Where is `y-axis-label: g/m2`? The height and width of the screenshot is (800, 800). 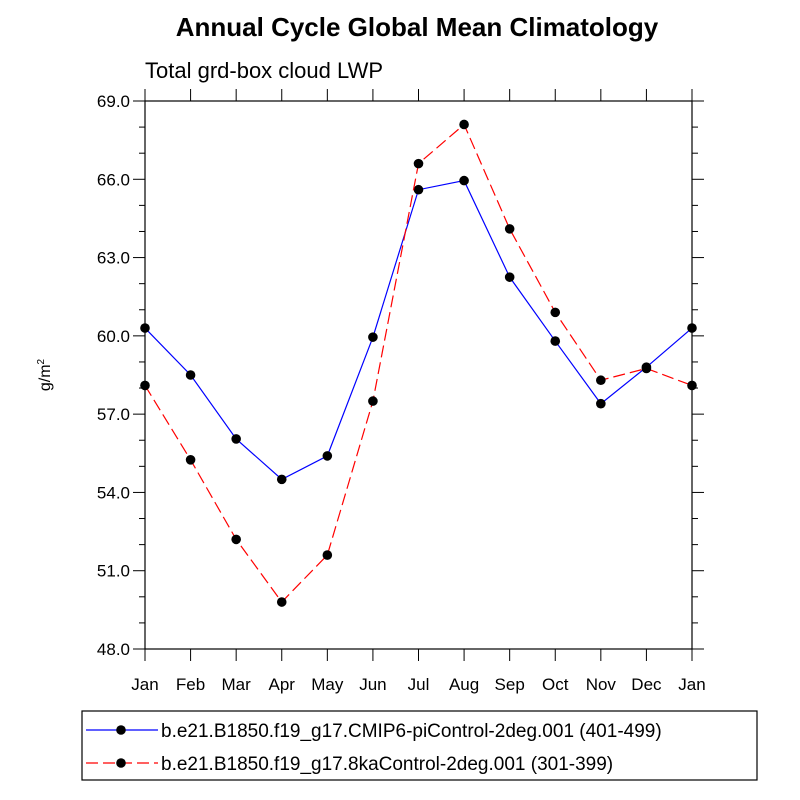
y-axis-label: g/m2 is located at coordinates (45, 374).